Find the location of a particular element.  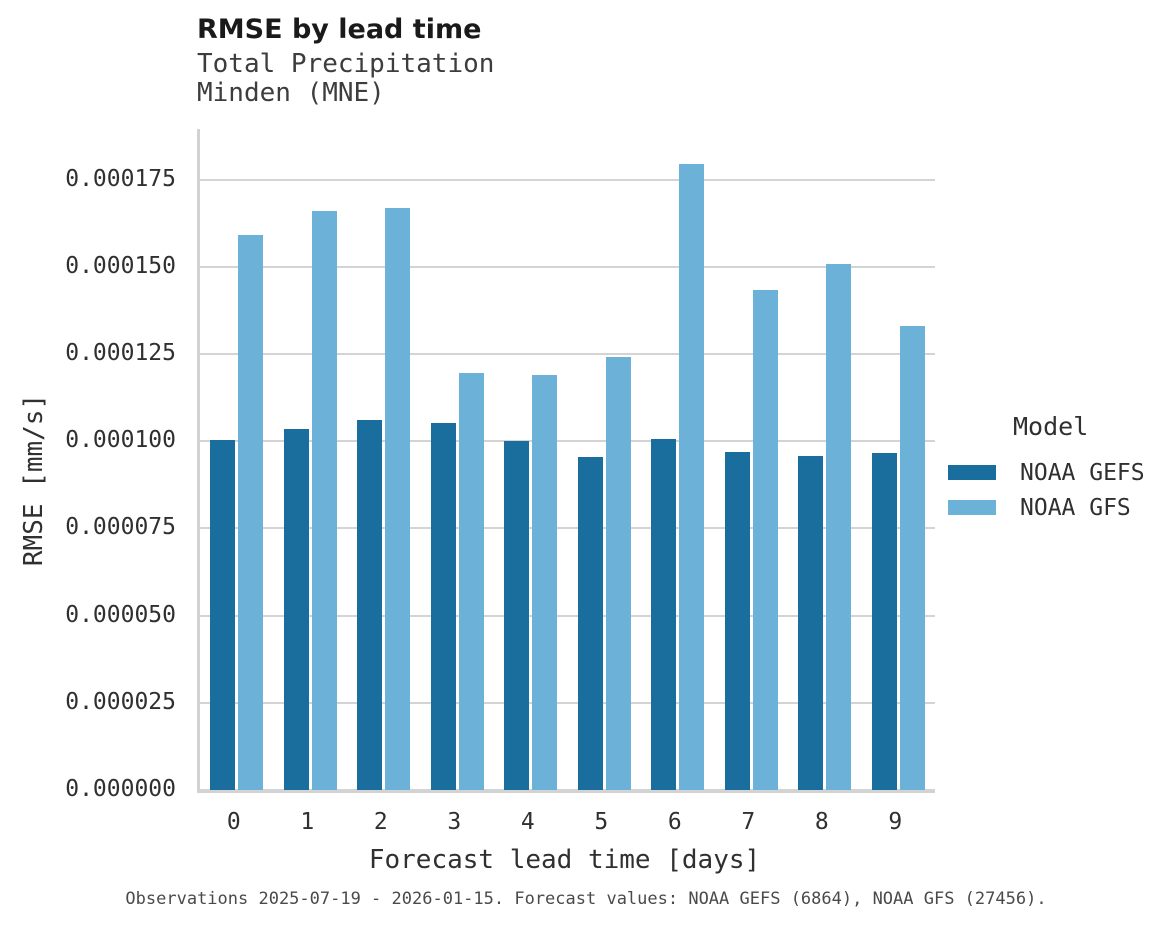

y-tick-label: 0.000175 is located at coordinates (120, 178).